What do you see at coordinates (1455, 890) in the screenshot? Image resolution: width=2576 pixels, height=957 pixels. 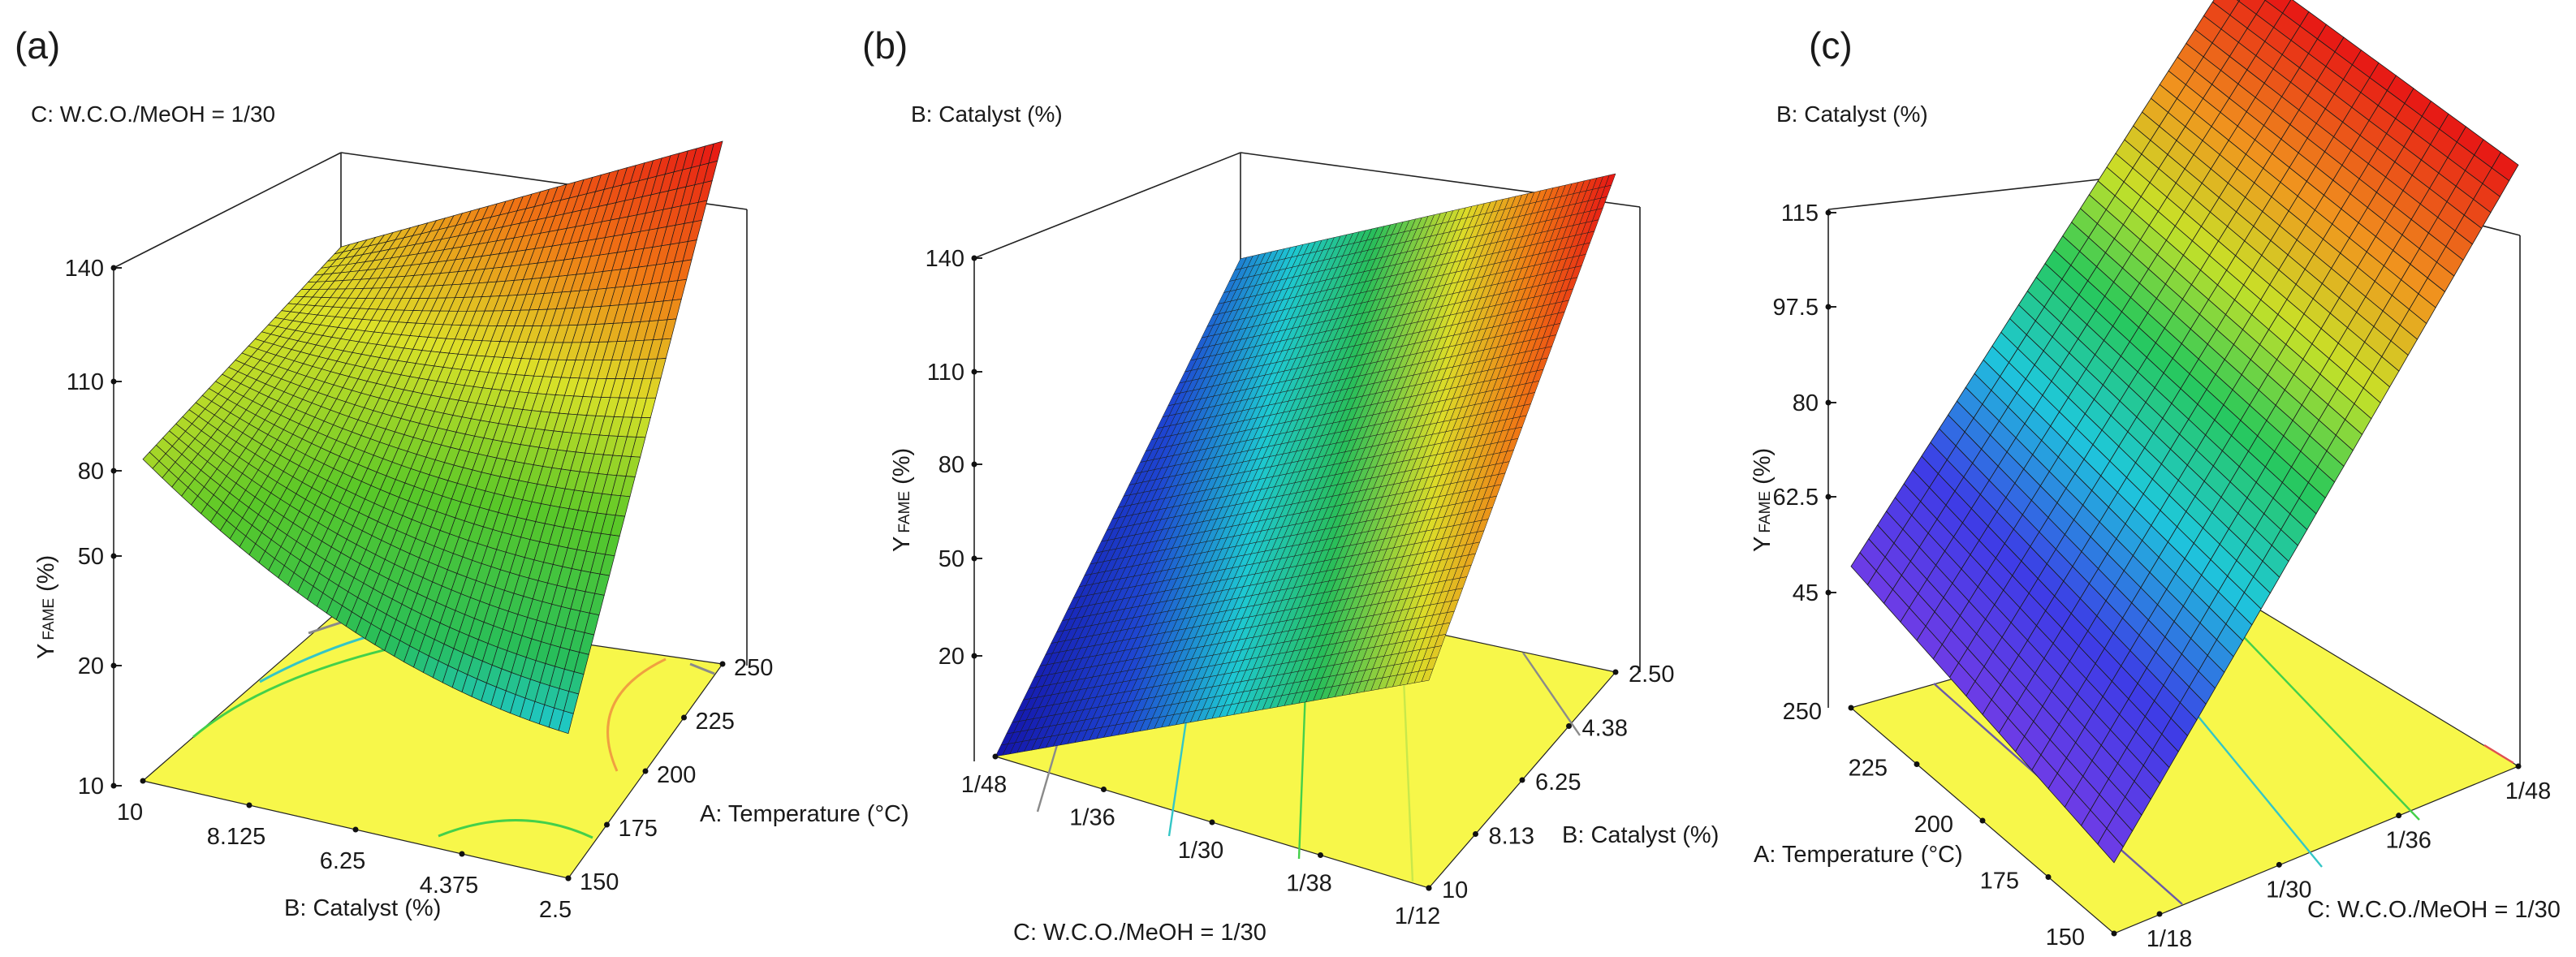 I see `y-axis-tick-label: 10` at bounding box center [1455, 890].